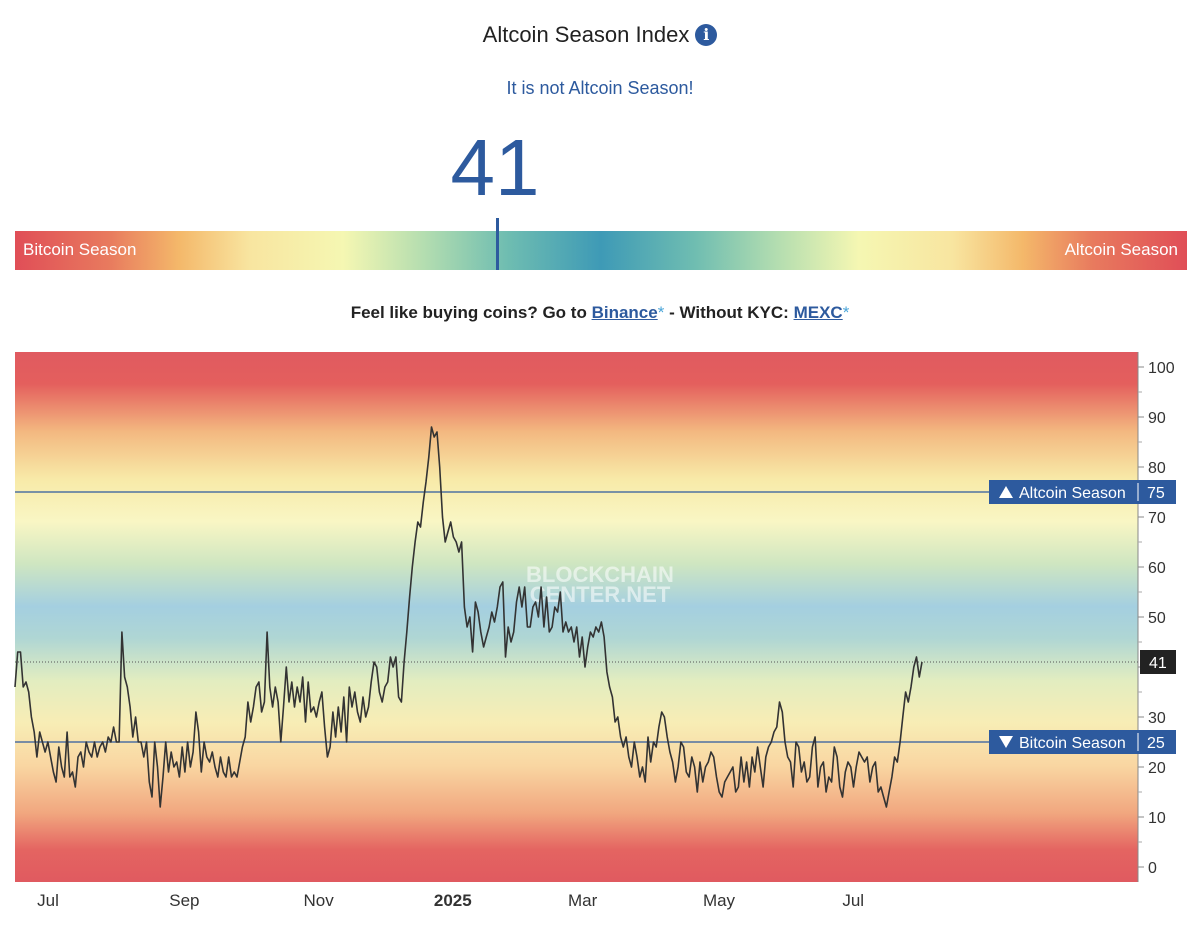 The height and width of the screenshot is (927, 1200). I want to click on mexc-star: *, so click(846, 312).